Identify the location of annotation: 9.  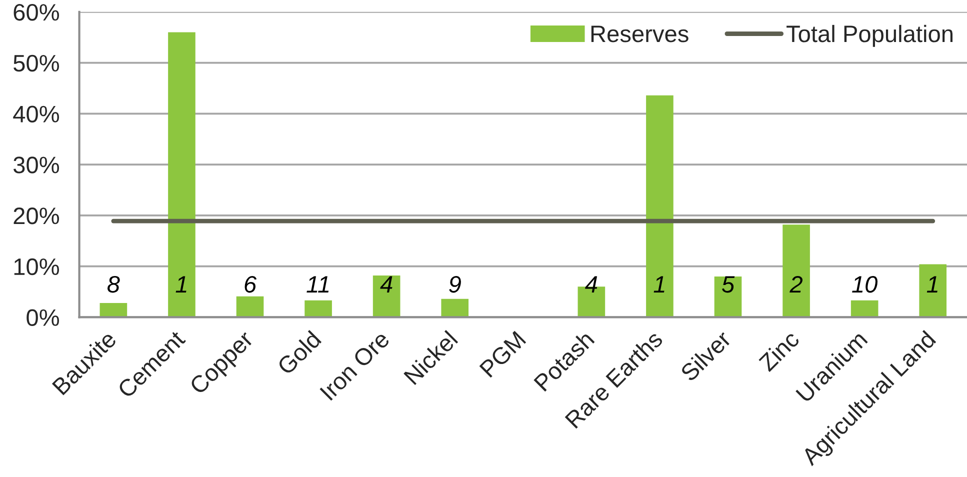
(455, 284).